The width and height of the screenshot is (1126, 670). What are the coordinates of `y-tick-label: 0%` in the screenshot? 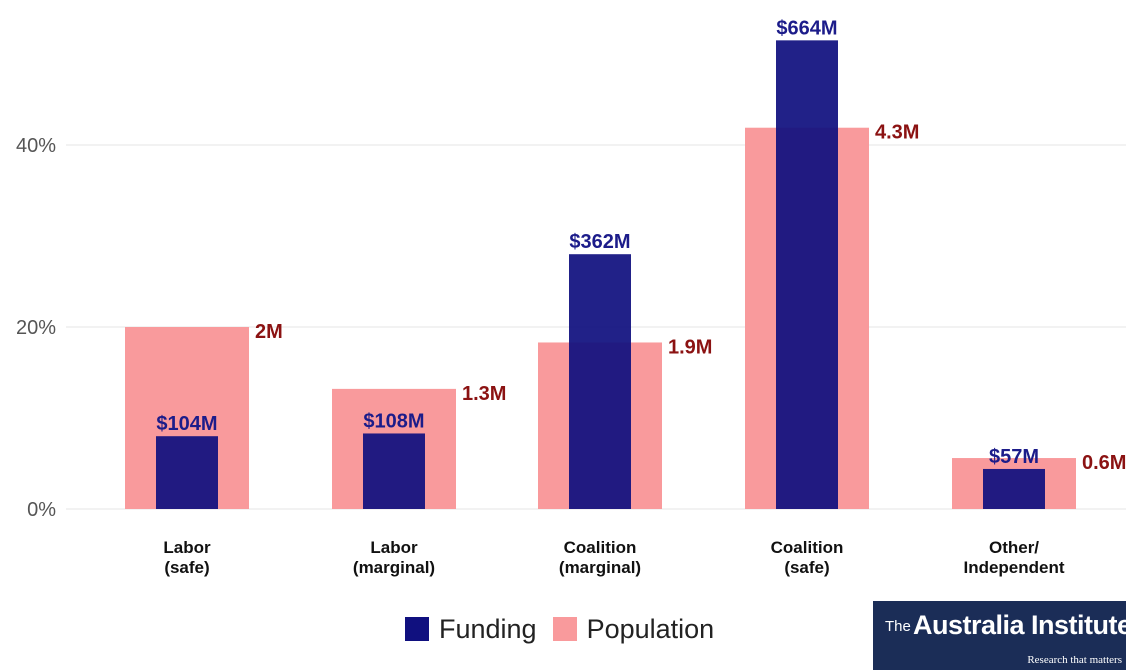 It's located at (41, 510).